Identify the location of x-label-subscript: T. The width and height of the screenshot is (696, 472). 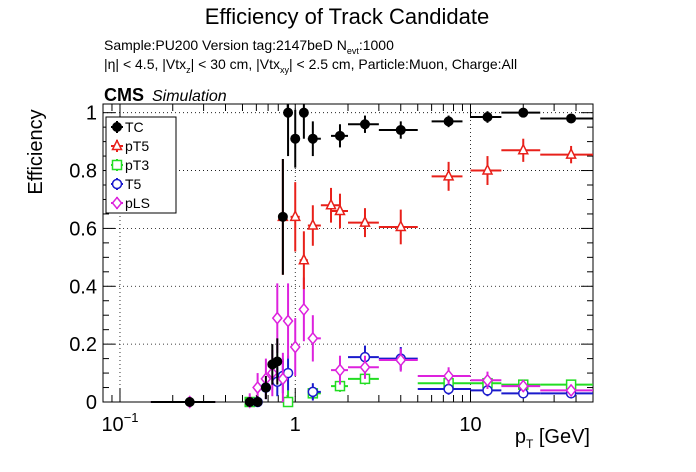
(530, 444).